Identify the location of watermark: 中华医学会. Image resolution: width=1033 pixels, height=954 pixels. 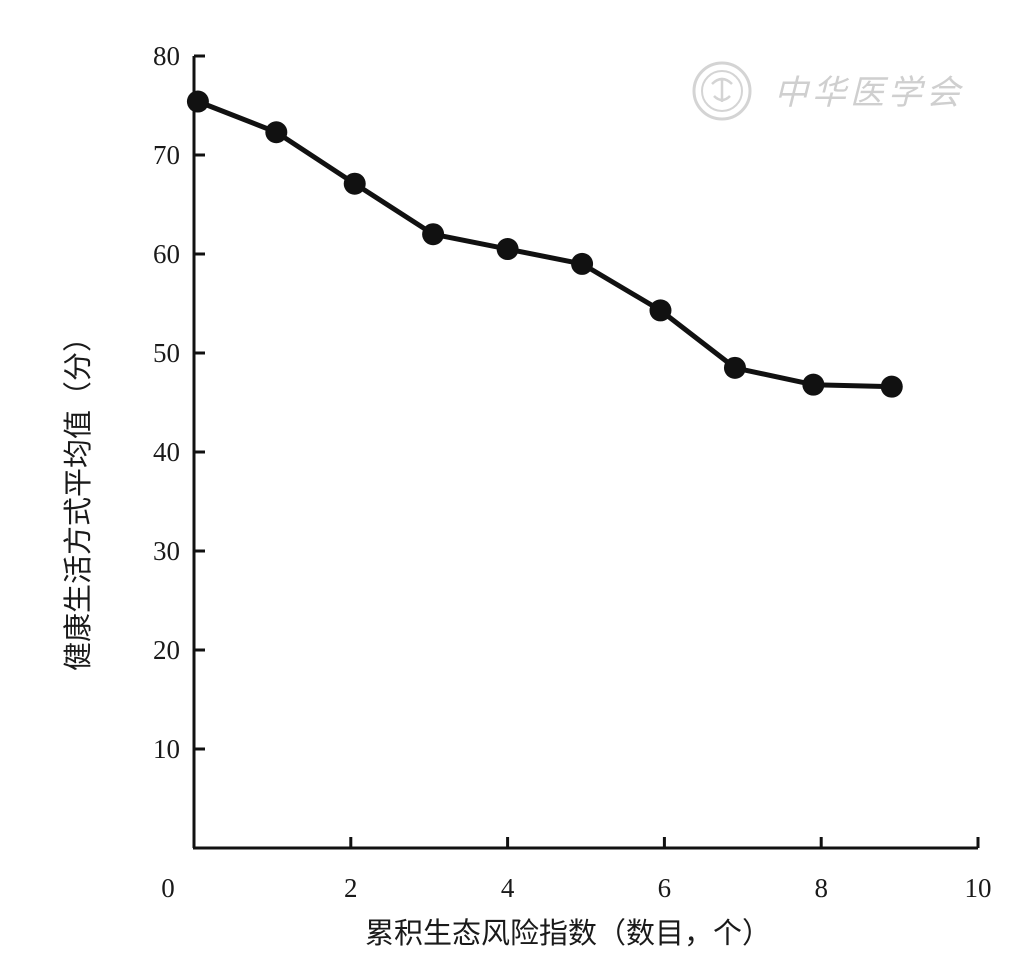
(828, 91).